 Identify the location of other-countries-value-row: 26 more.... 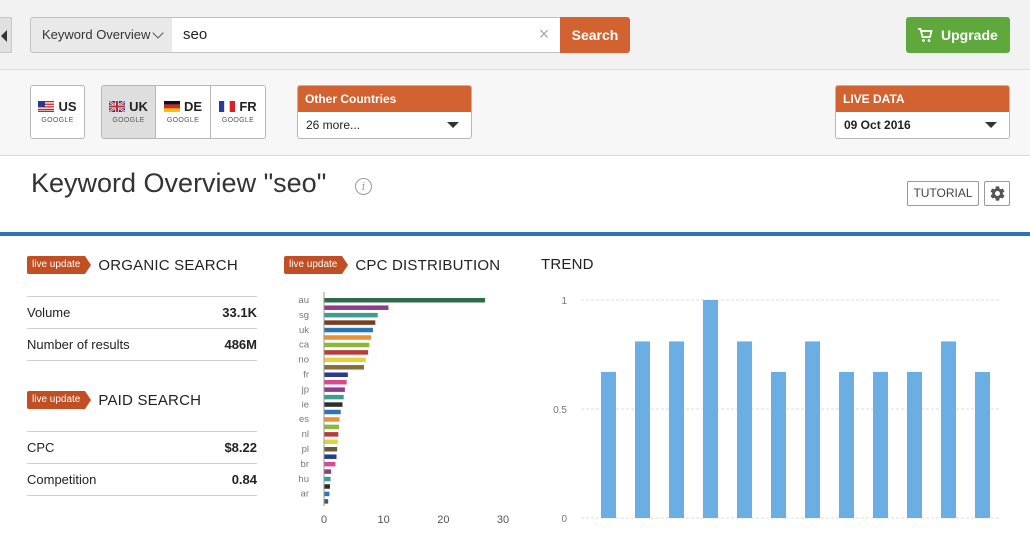
(384, 125).